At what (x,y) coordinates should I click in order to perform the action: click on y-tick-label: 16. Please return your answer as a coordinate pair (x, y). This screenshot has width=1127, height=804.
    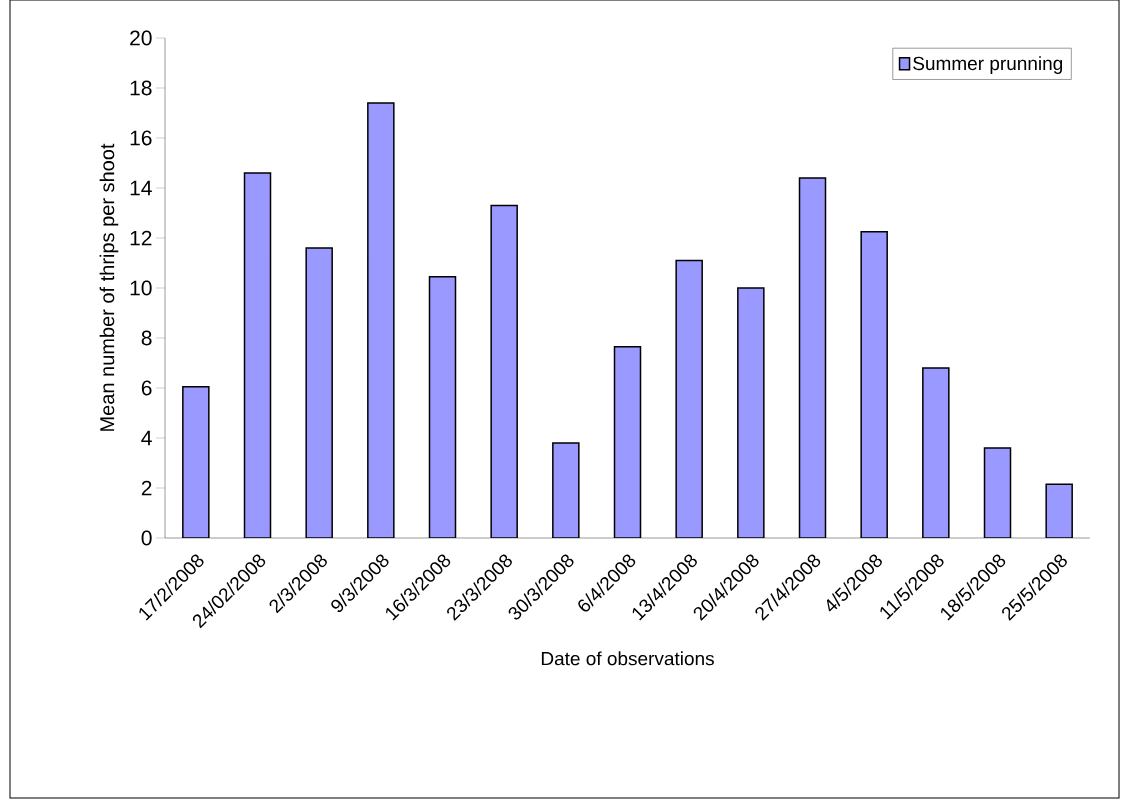
    Looking at the image, I should click on (141, 138).